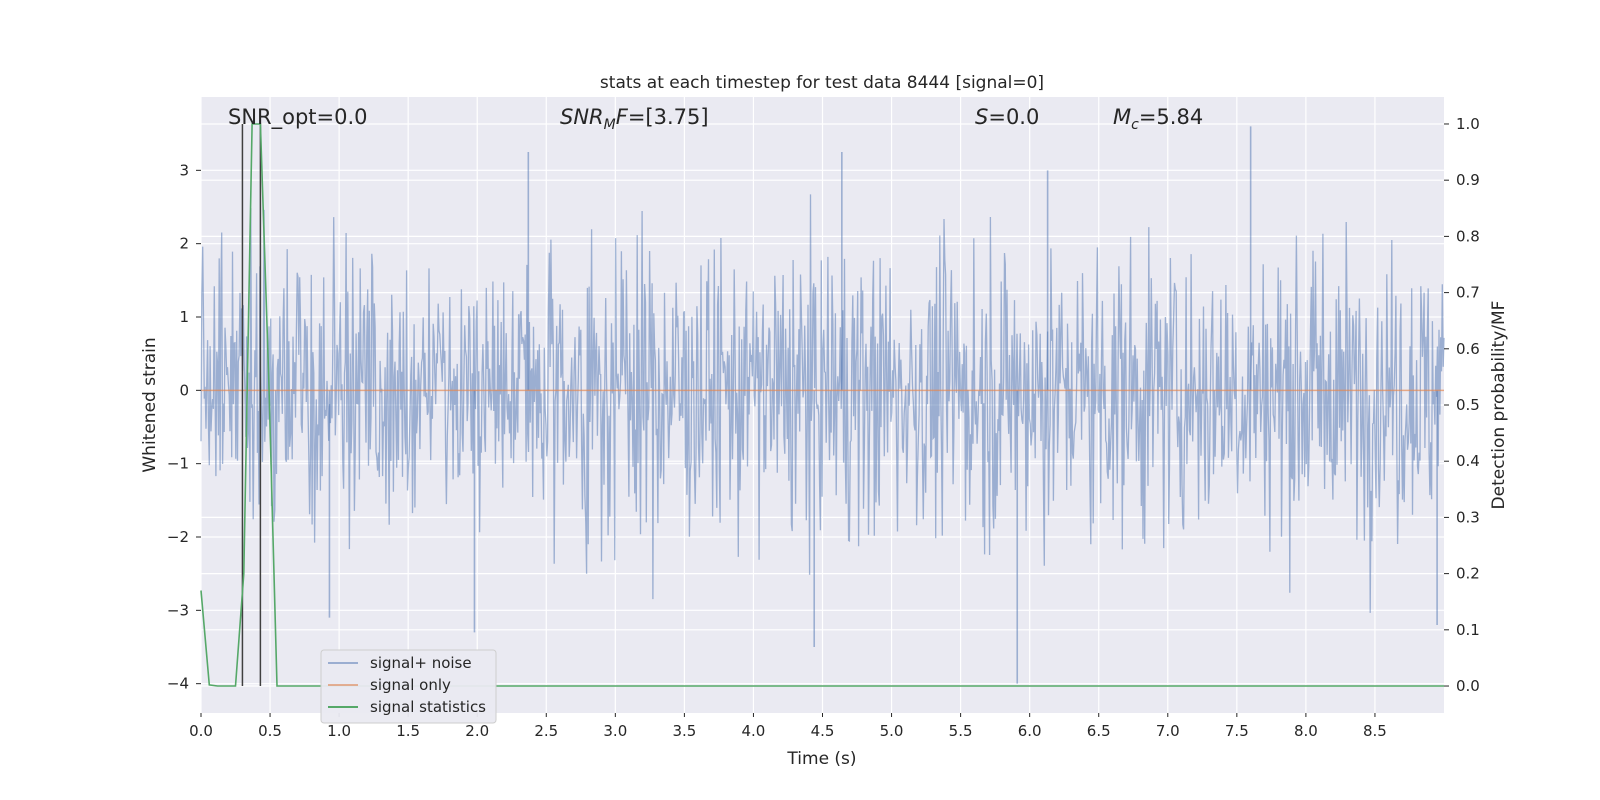  What do you see at coordinates (1468, 180) in the screenshot?
I see `y2-tick-label: 0.9` at bounding box center [1468, 180].